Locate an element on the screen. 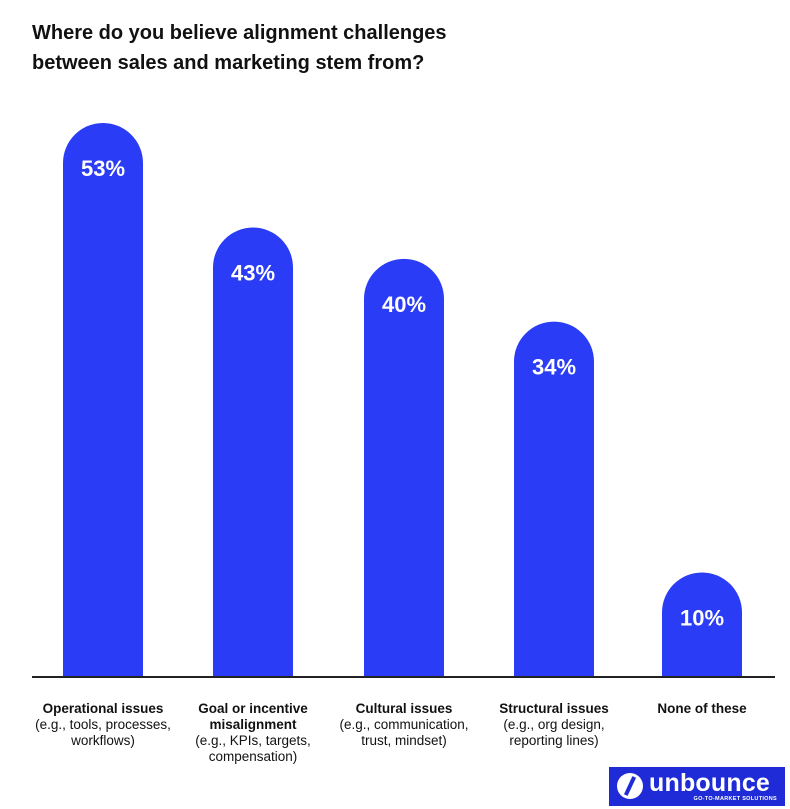  chart-title-line-2: between sales and marketing stem from? is located at coordinates (228, 63).